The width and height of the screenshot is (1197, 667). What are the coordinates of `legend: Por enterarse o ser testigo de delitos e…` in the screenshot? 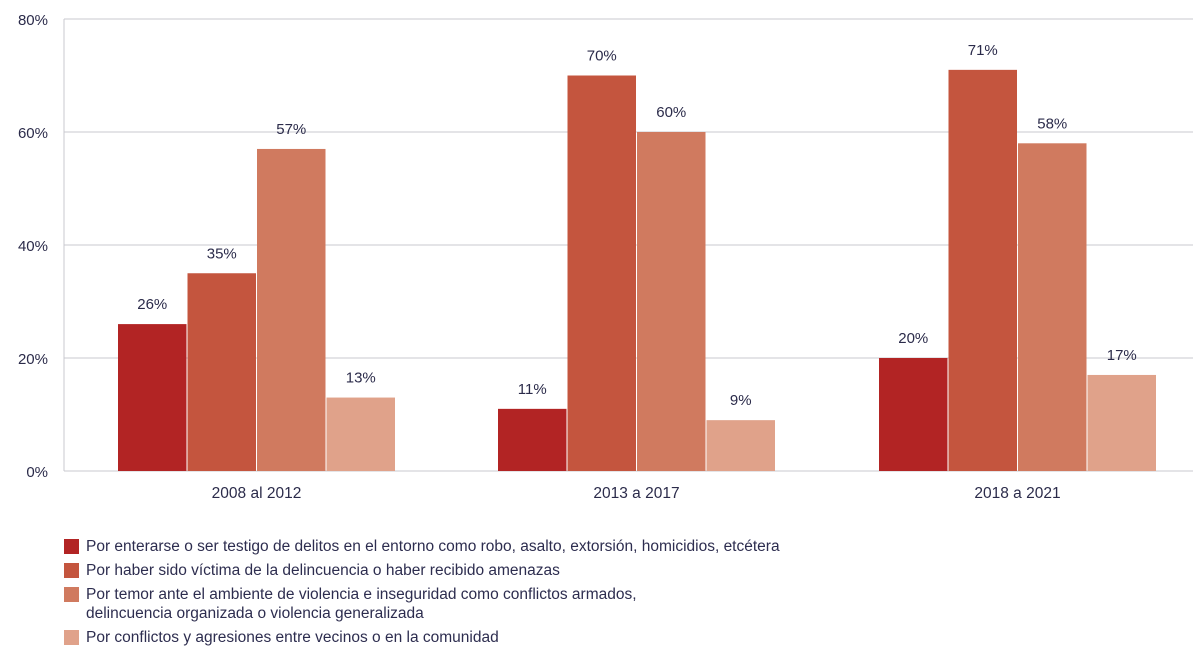 It's located at (422, 594).